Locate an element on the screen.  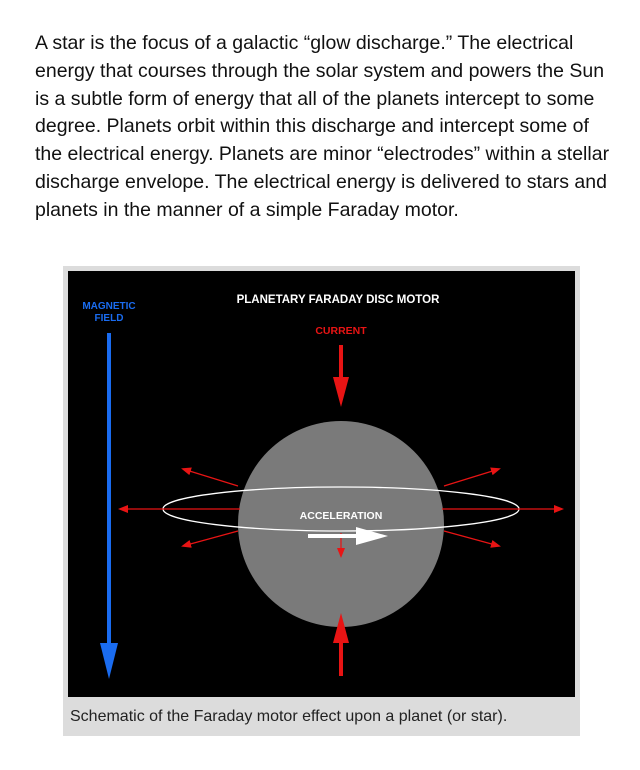
diagram-title: PLANETARY FARADAY DISC MOTOR is located at coordinates (338, 300).